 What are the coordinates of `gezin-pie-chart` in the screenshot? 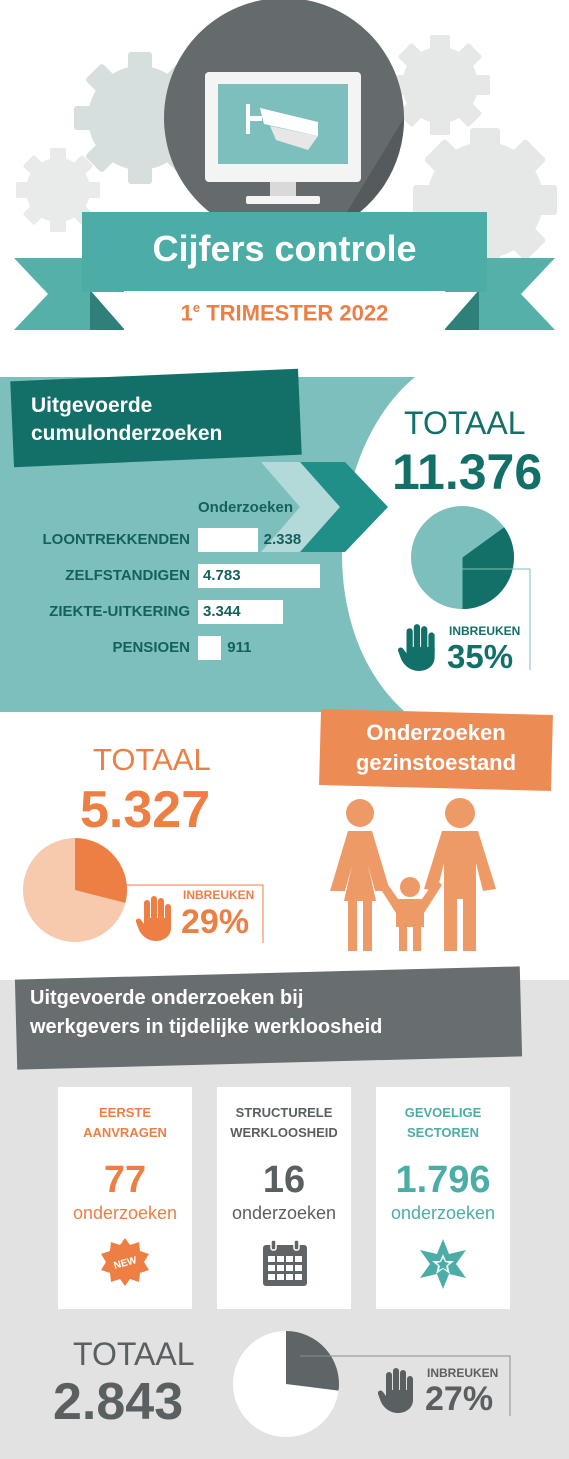 It's located at (75, 890).